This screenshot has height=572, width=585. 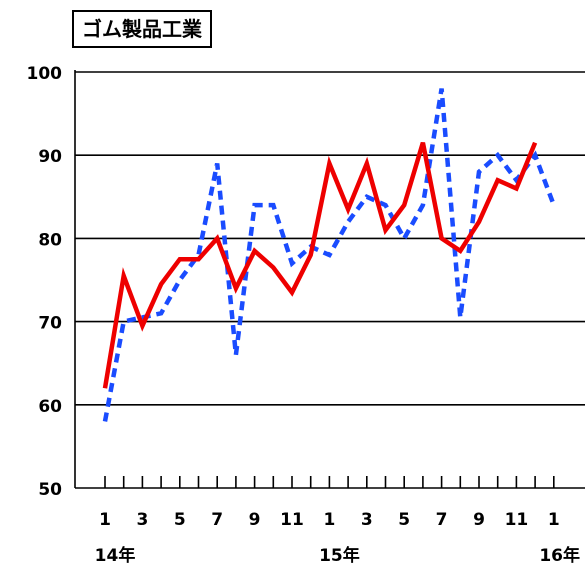 I want to click on year-label: 14年, so click(x=115, y=555).